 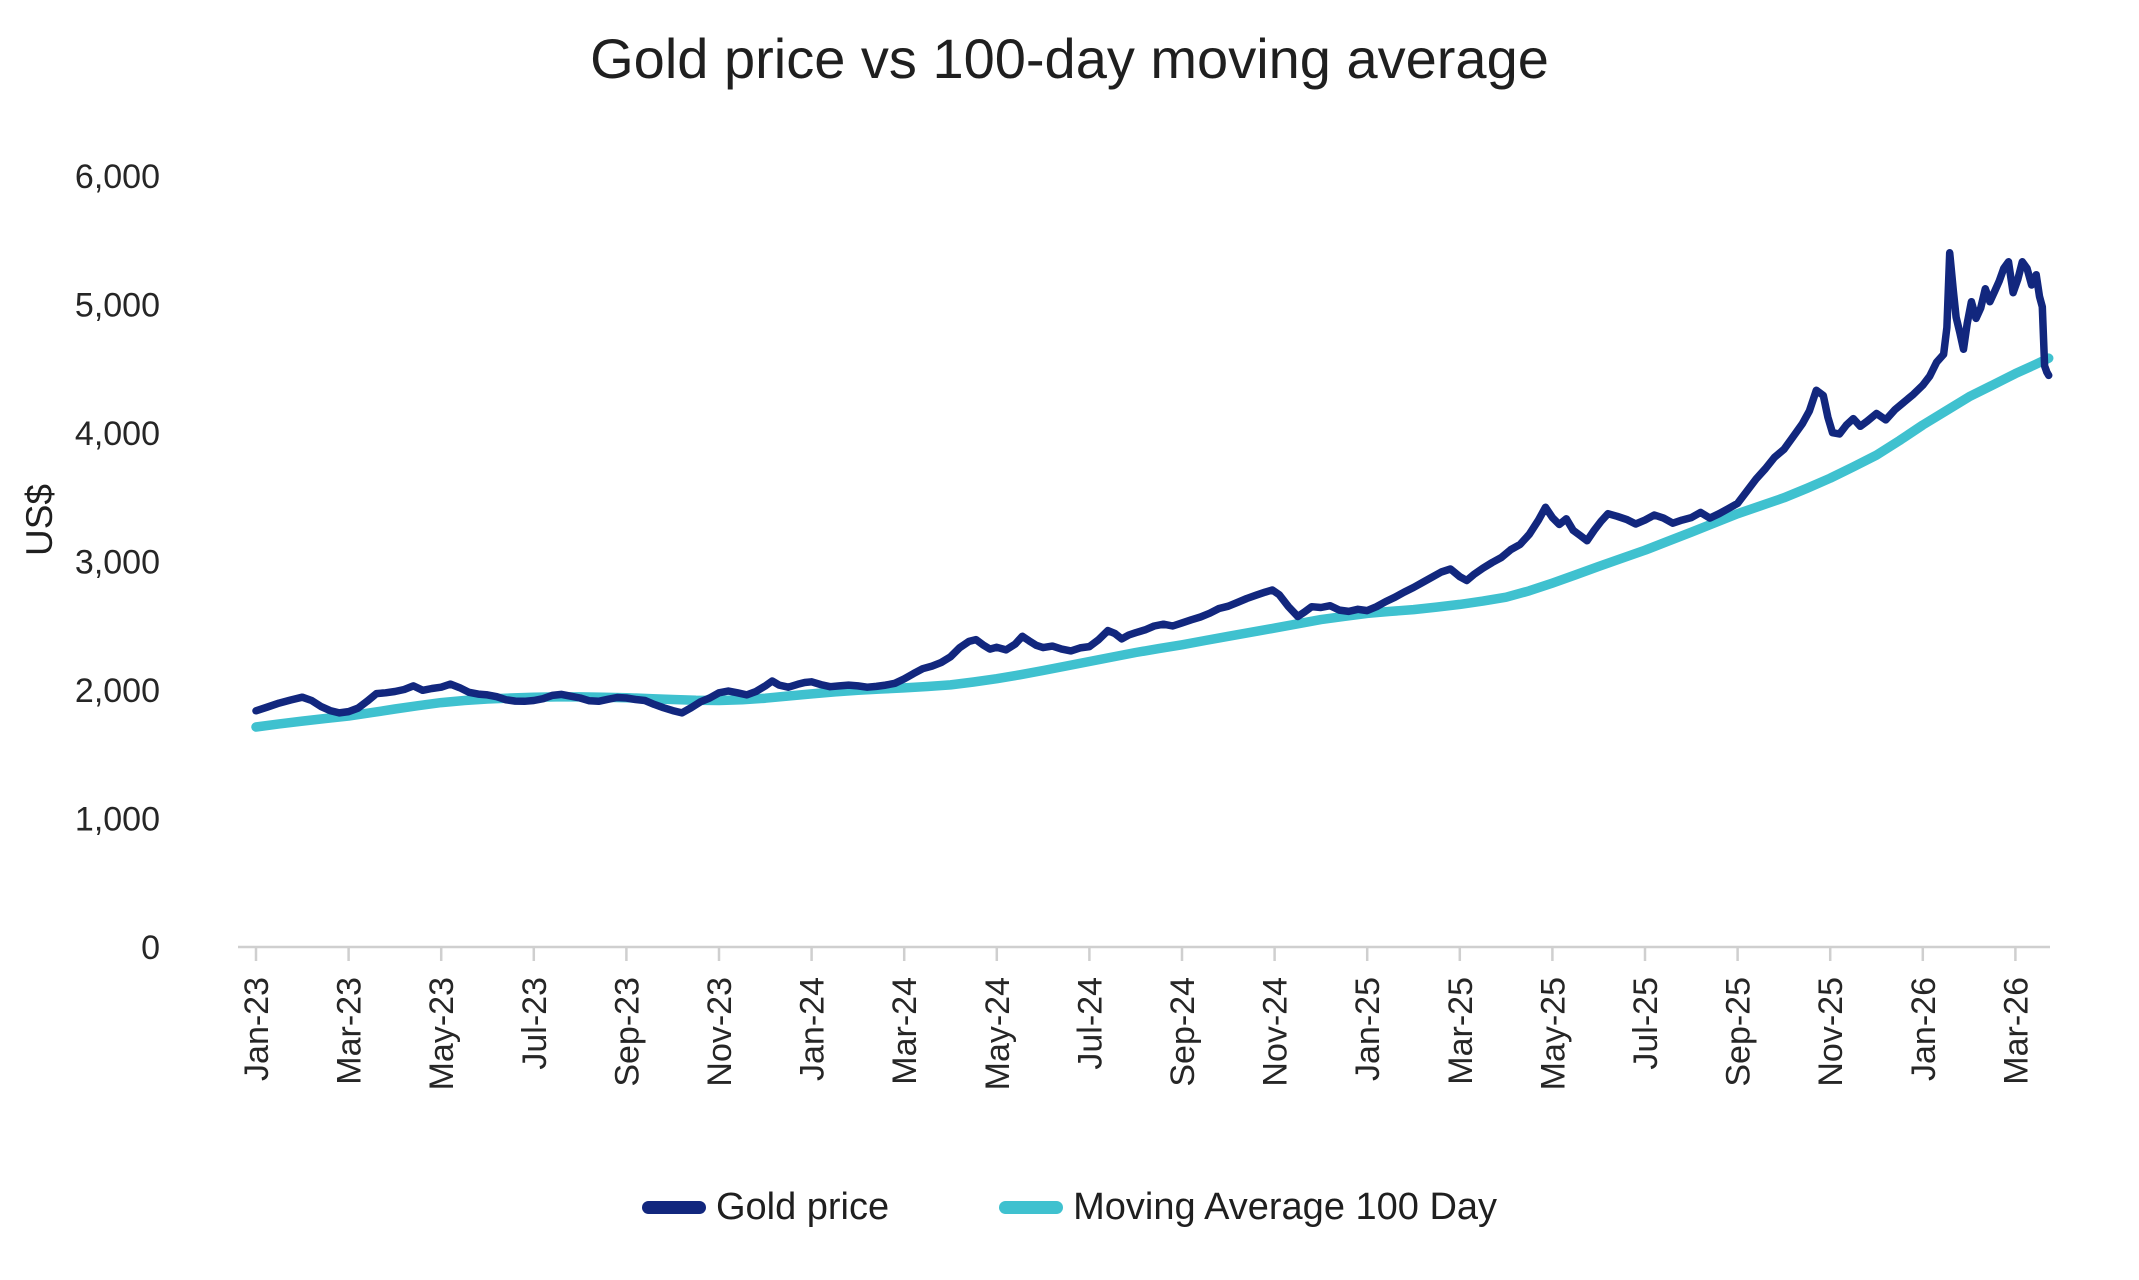 I want to click on legend-item-gold-price: Gold price, so click(x=765, y=1207).